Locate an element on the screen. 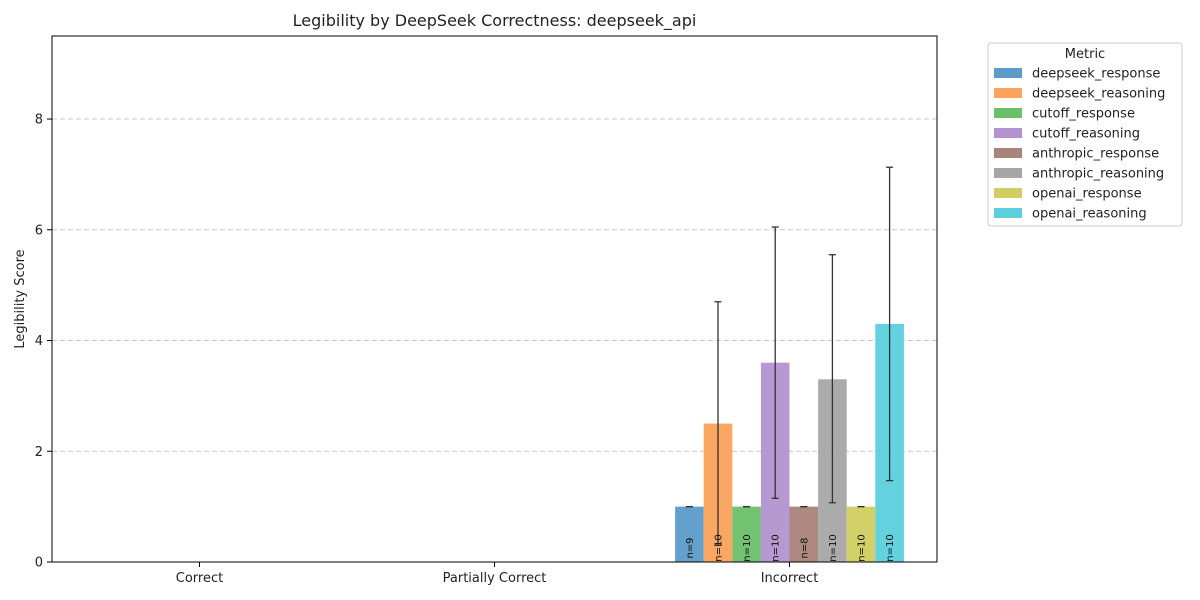 This screenshot has width=1200, height=600. n-label: n=8 is located at coordinates (804, 547).